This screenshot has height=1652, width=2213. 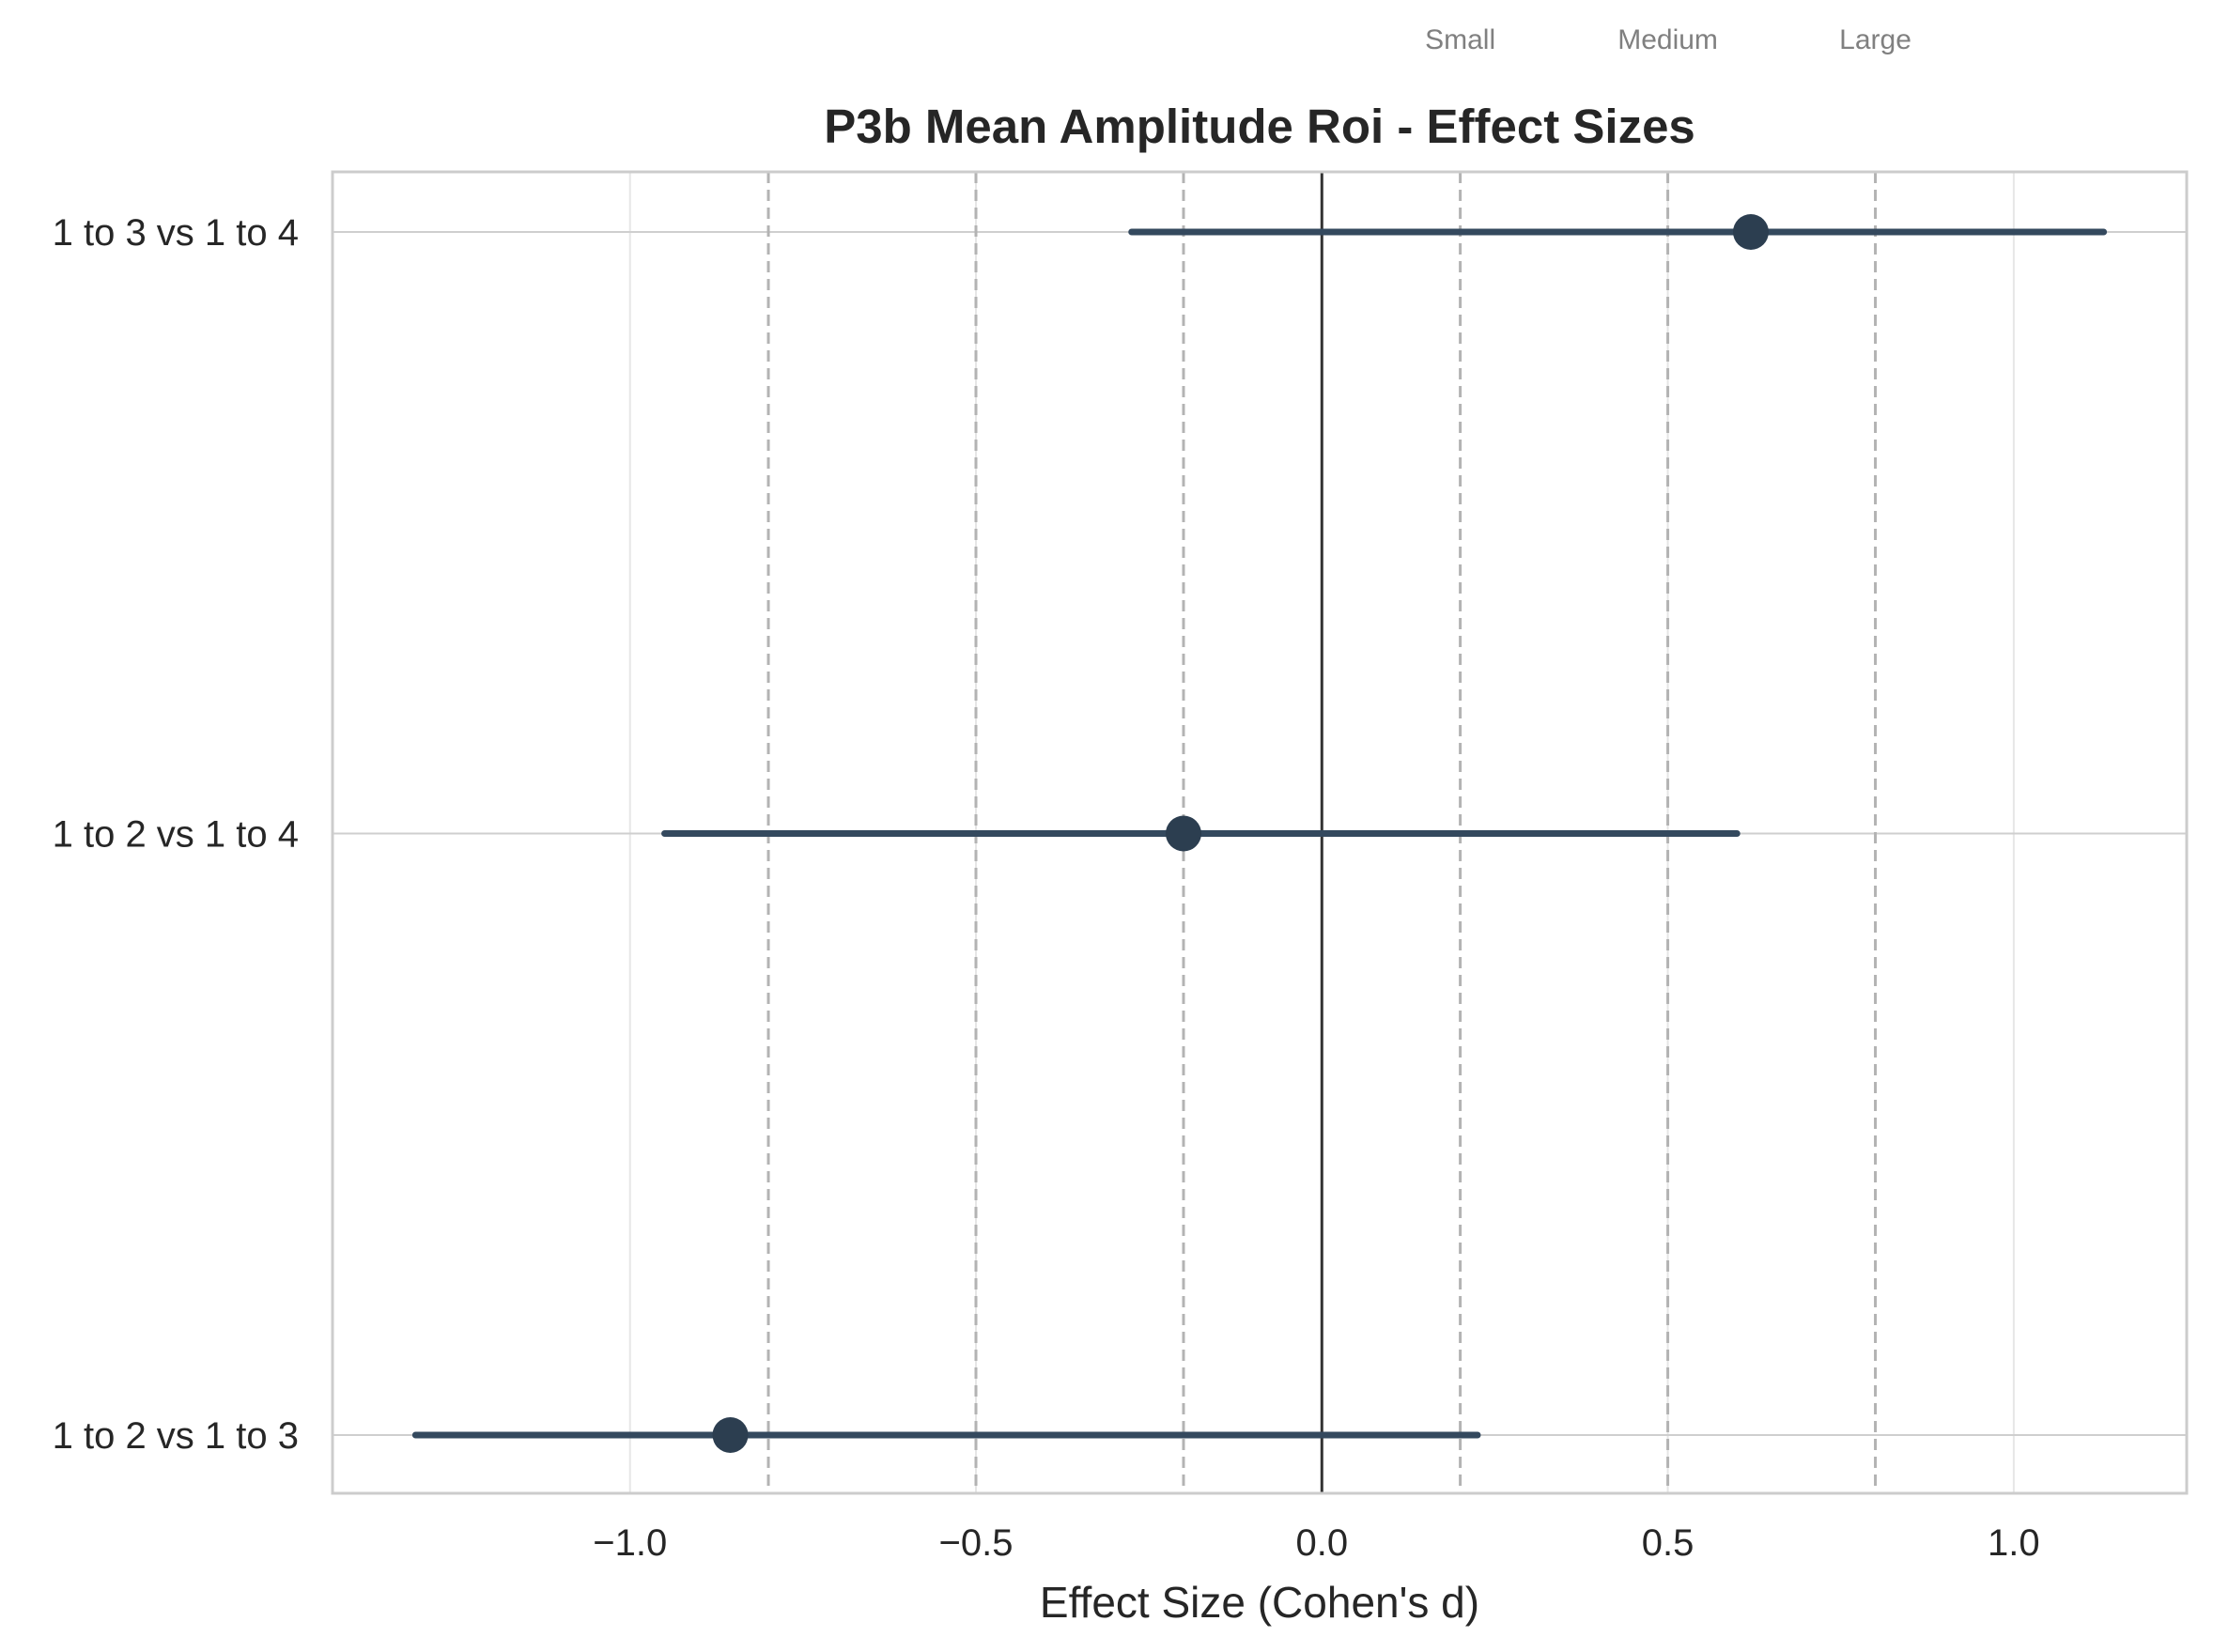 What do you see at coordinates (2014, 1543) in the screenshot?
I see `x-tick-label: 1.0` at bounding box center [2014, 1543].